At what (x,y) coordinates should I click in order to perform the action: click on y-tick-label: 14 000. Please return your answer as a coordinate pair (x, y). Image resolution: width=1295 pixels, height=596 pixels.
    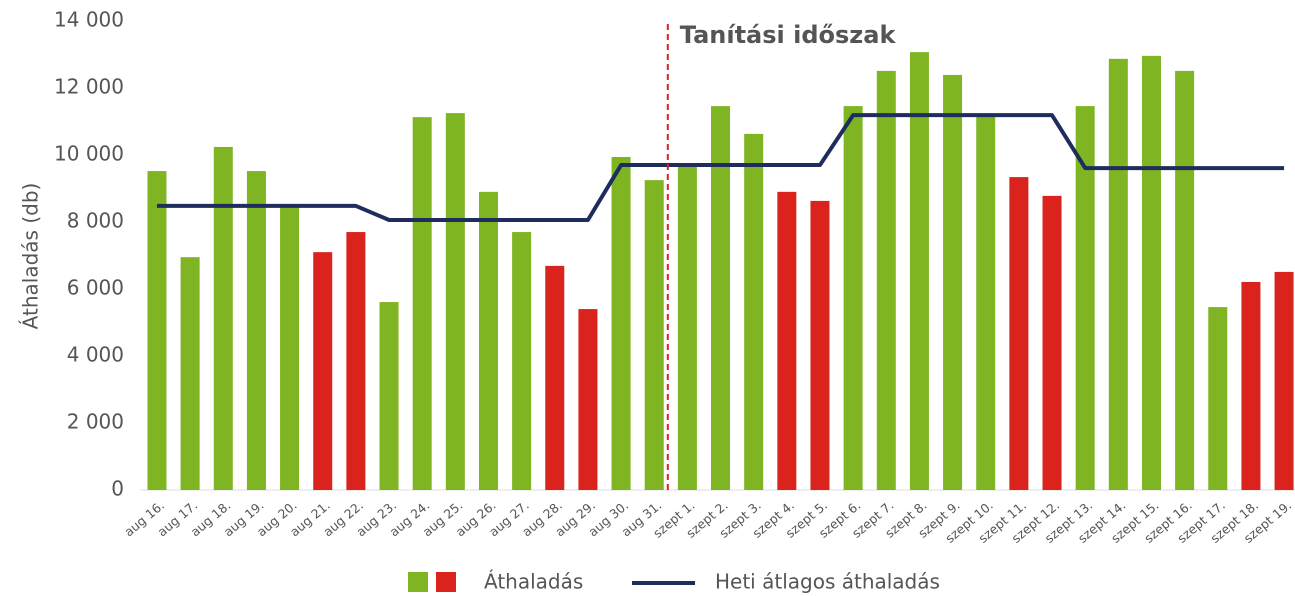
    Looking at the image, I should click on (89, 20).